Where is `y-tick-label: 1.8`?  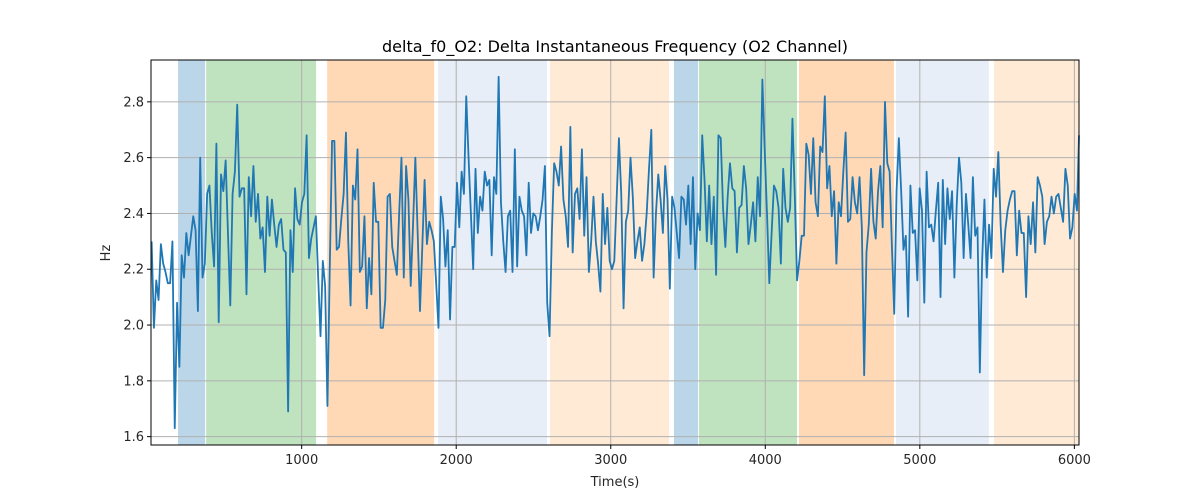 y-tick-label: 1.8 is located at coordinates (133, 381).